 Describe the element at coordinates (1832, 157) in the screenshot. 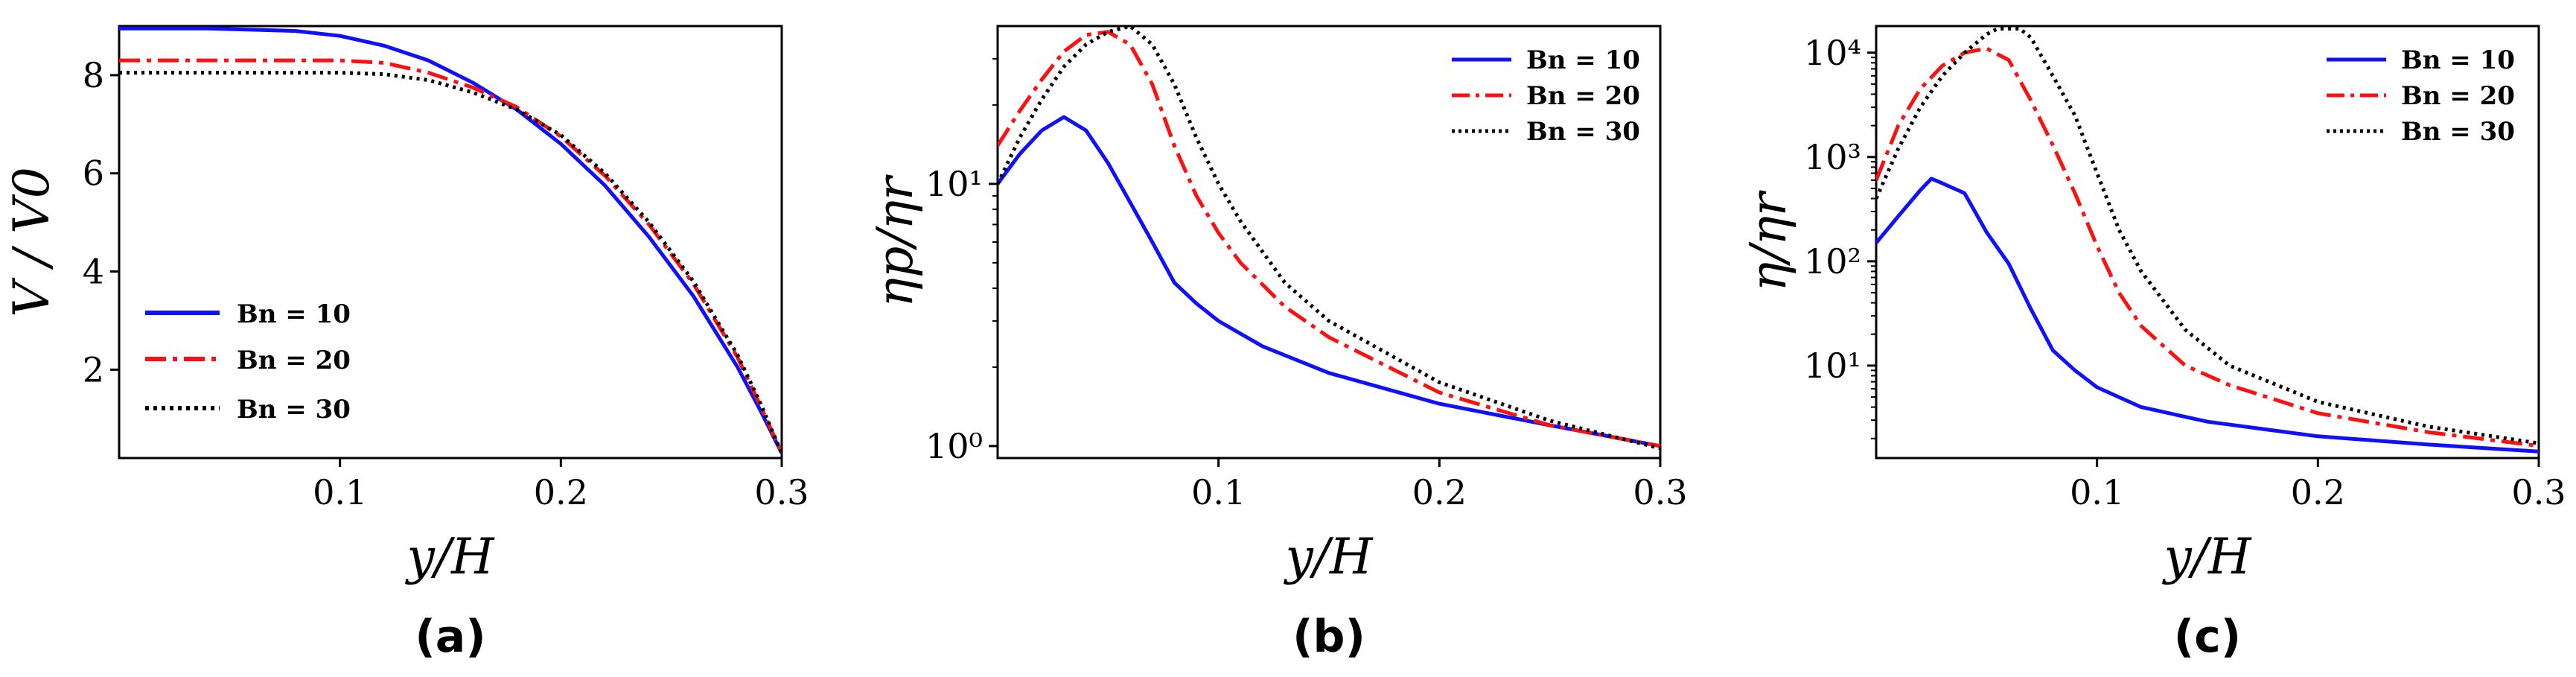

I see `y-tick-label: 10³` at that location.